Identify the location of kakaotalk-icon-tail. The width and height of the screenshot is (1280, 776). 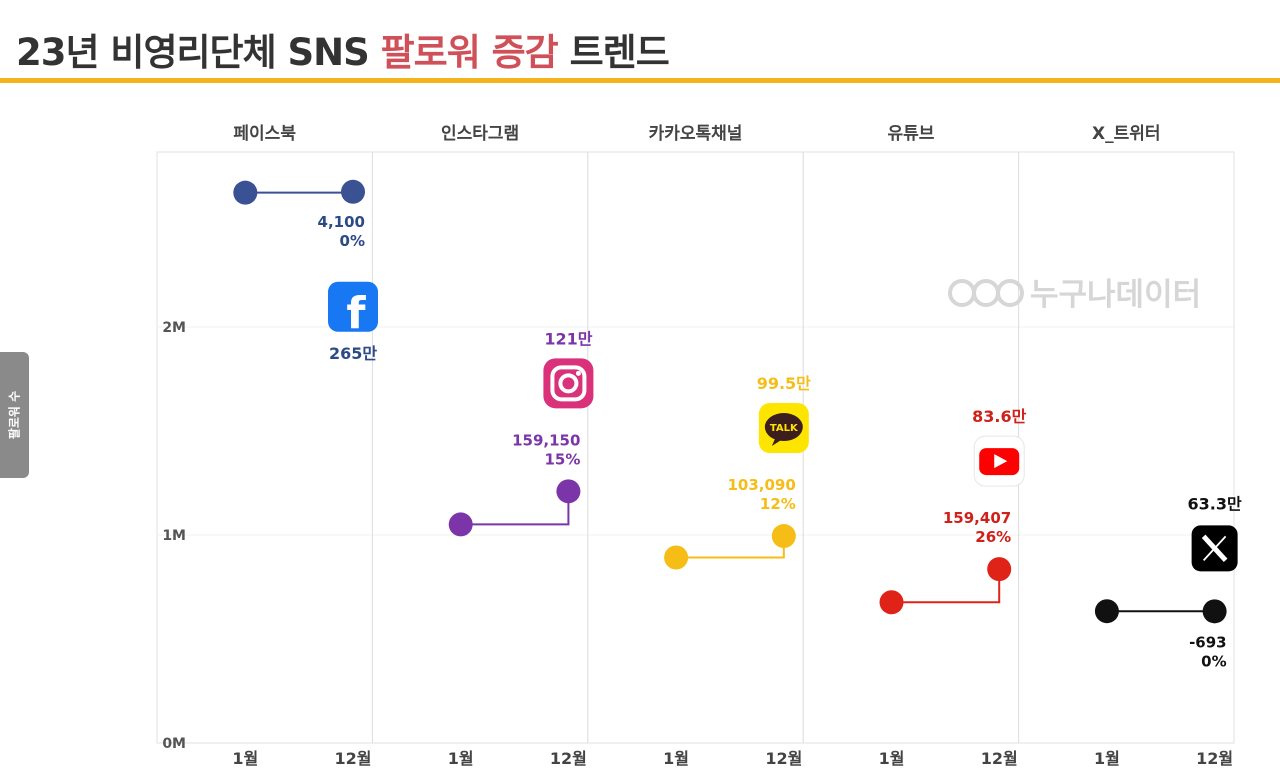
(777, 442).